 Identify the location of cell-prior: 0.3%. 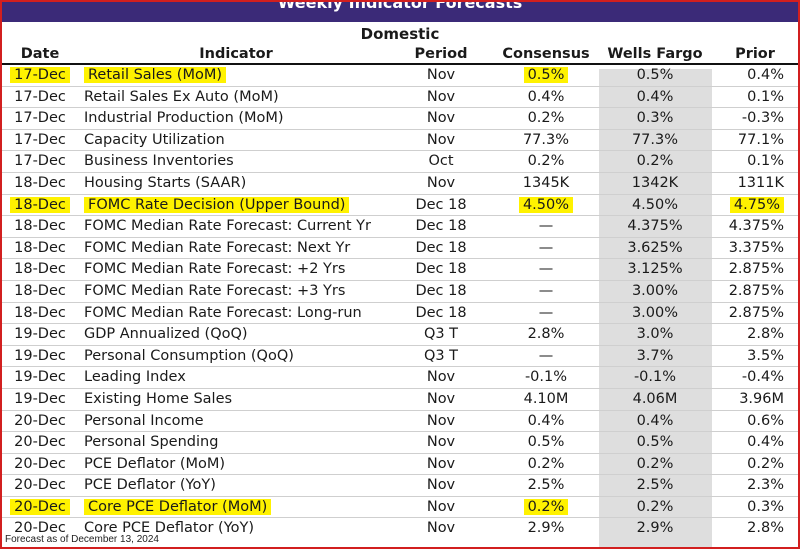
(755, 507).